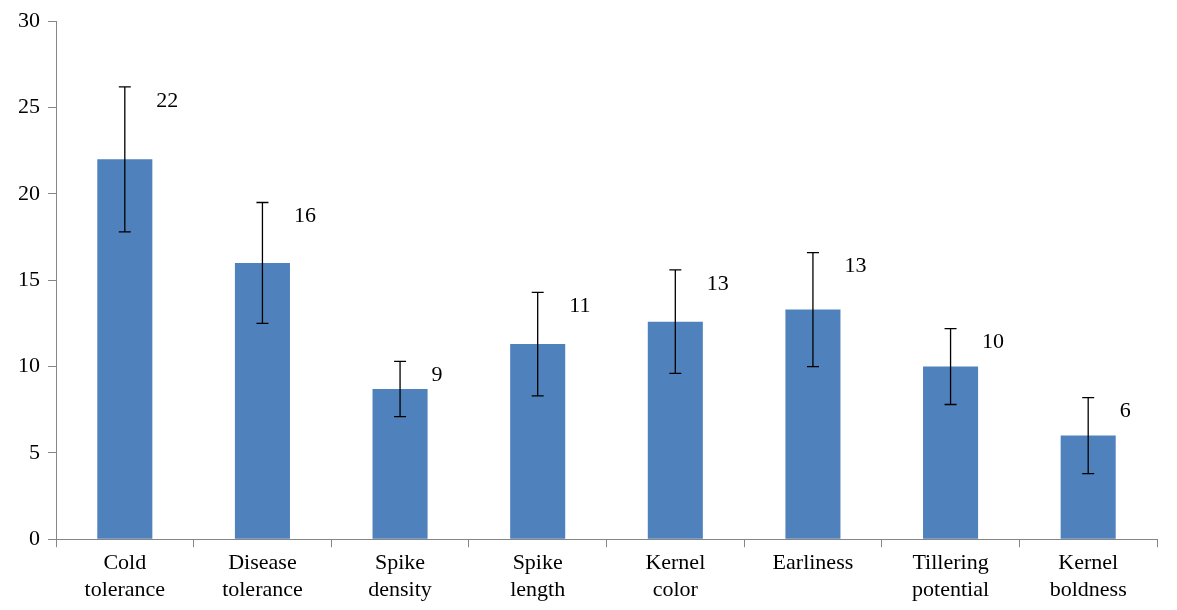 Image resolution: width=1177 pixels, height=610 pixels. I want to click on x-tick-label: Kernel boldness, so click(1088, 575).